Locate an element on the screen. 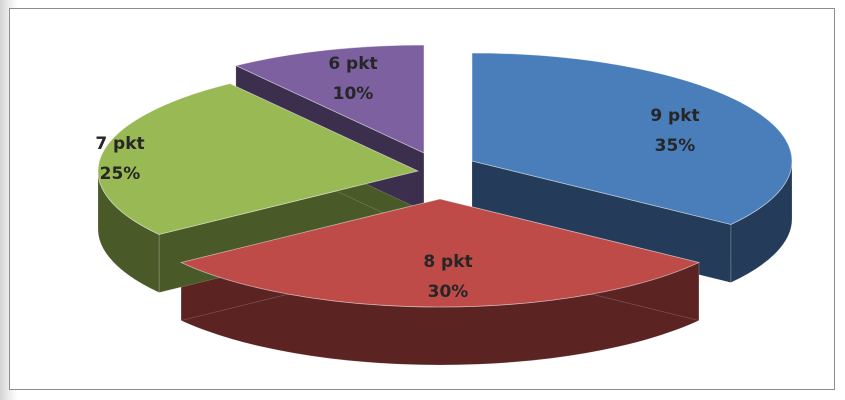 The image size is (845, 400). slice-top-7-pkt is located at coordinates (258, 159).